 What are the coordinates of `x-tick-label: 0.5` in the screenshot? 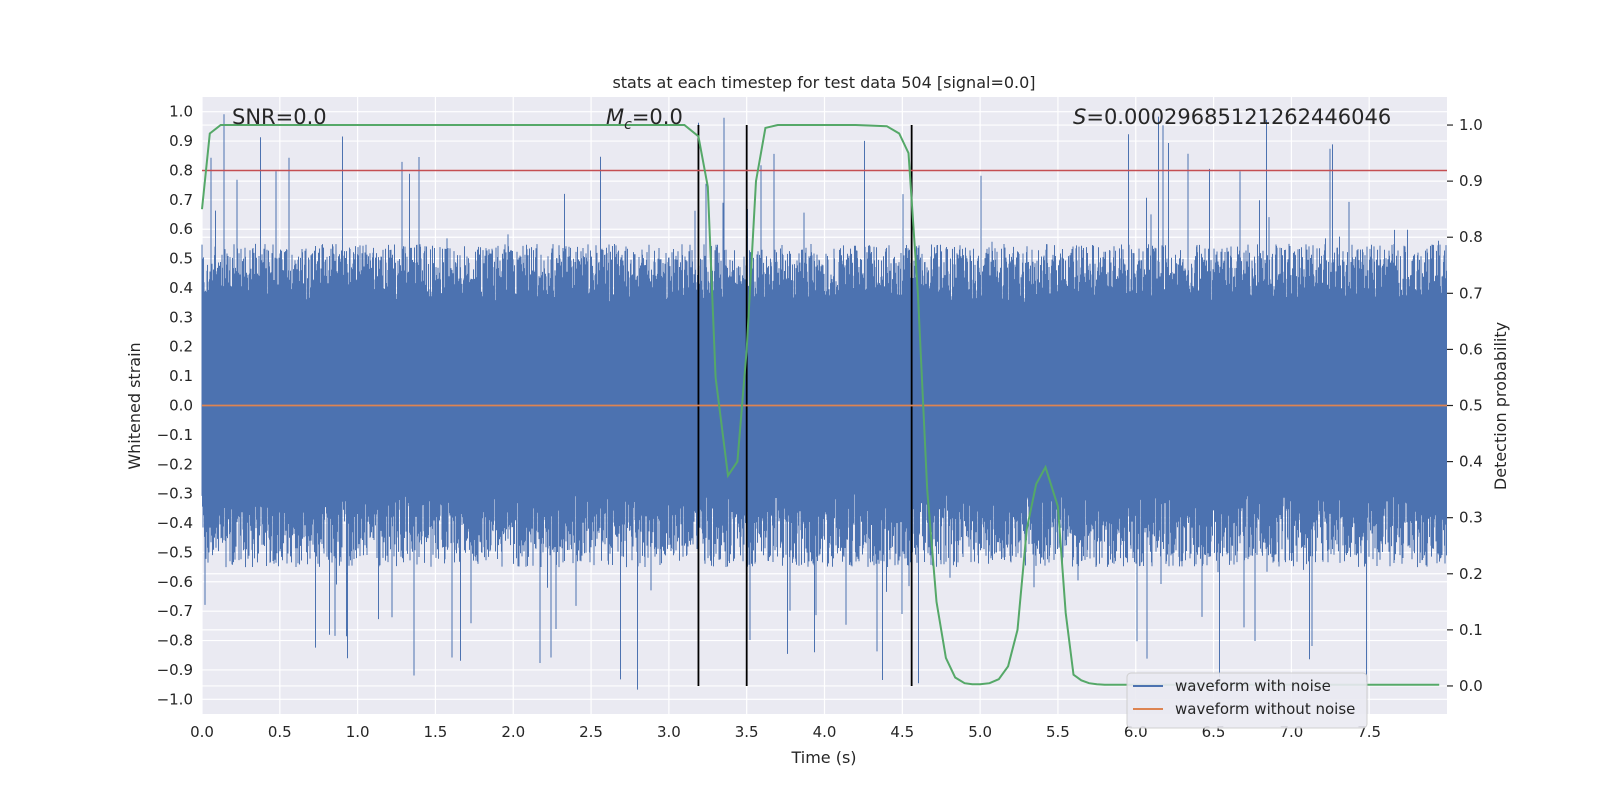 It's located at (280, 732).